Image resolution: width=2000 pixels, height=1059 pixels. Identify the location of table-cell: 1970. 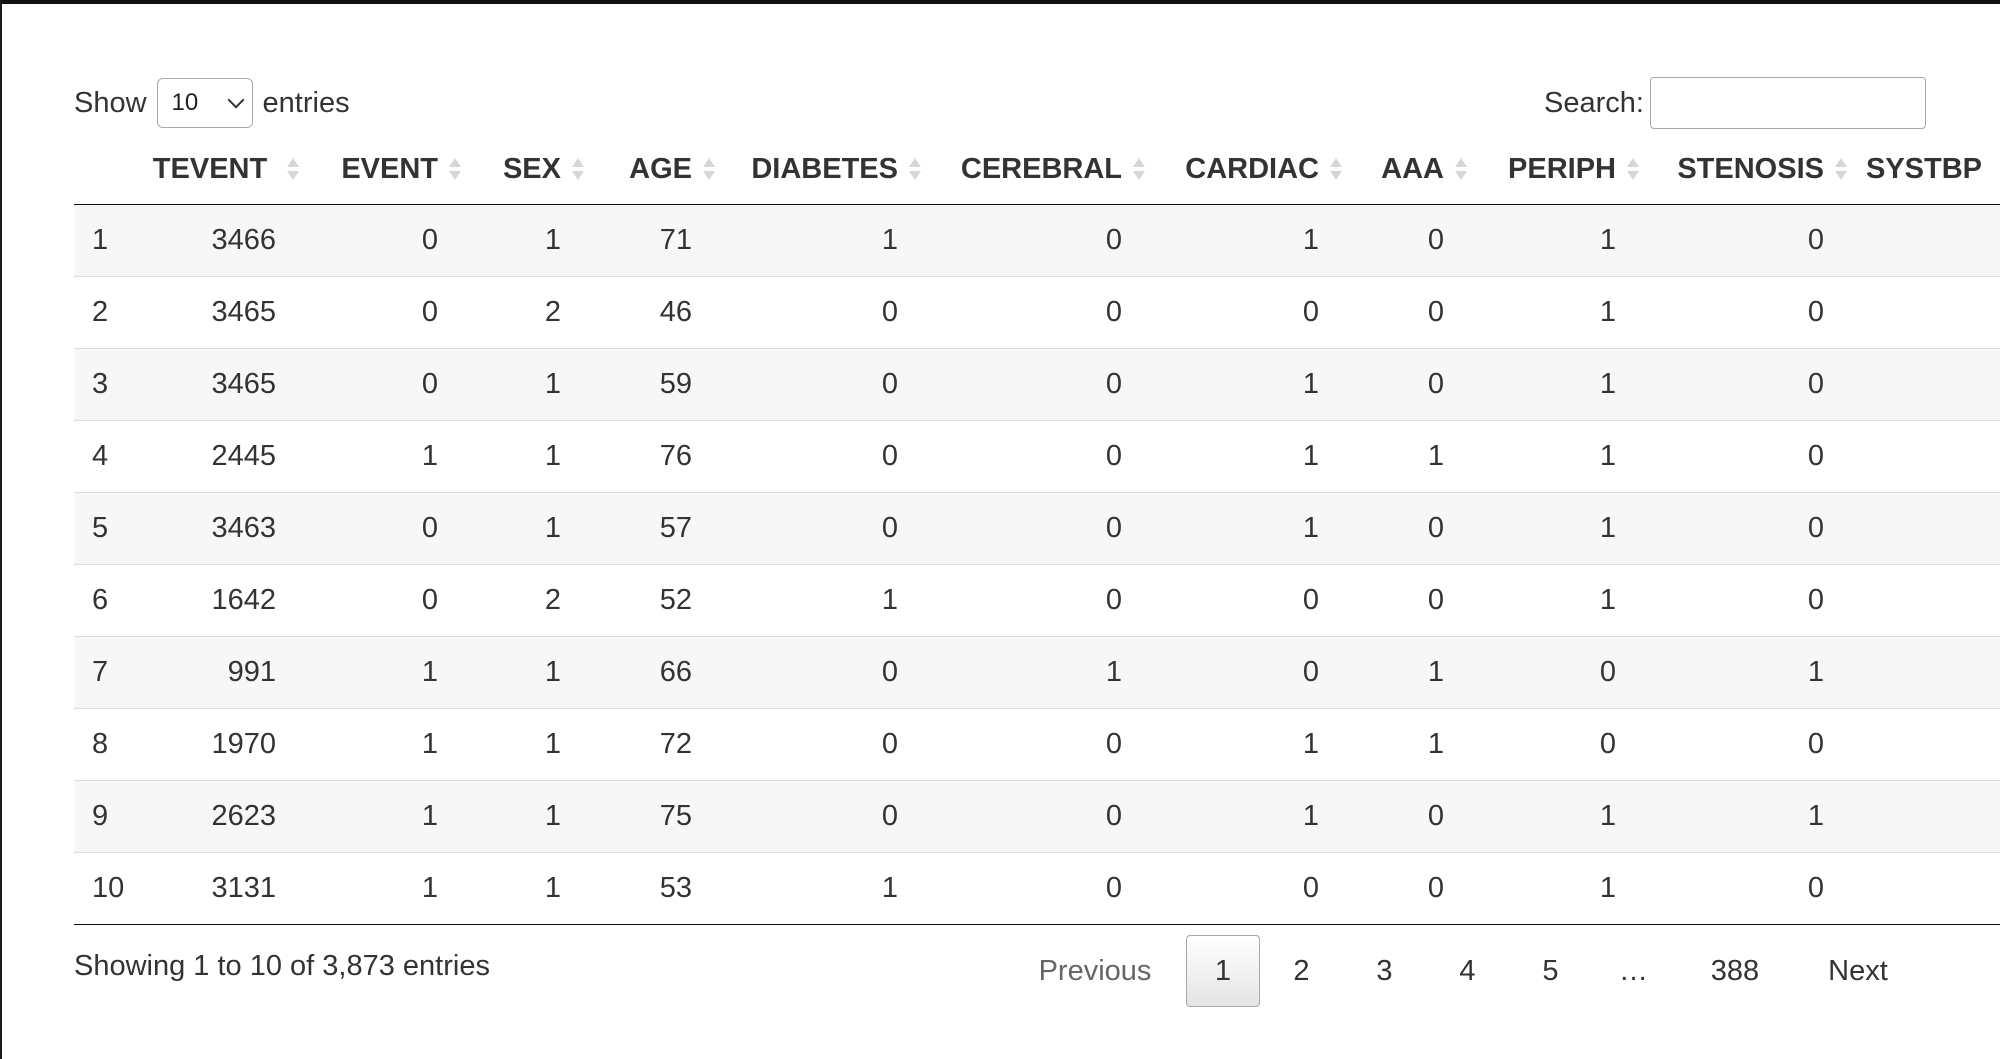
(227, 743).